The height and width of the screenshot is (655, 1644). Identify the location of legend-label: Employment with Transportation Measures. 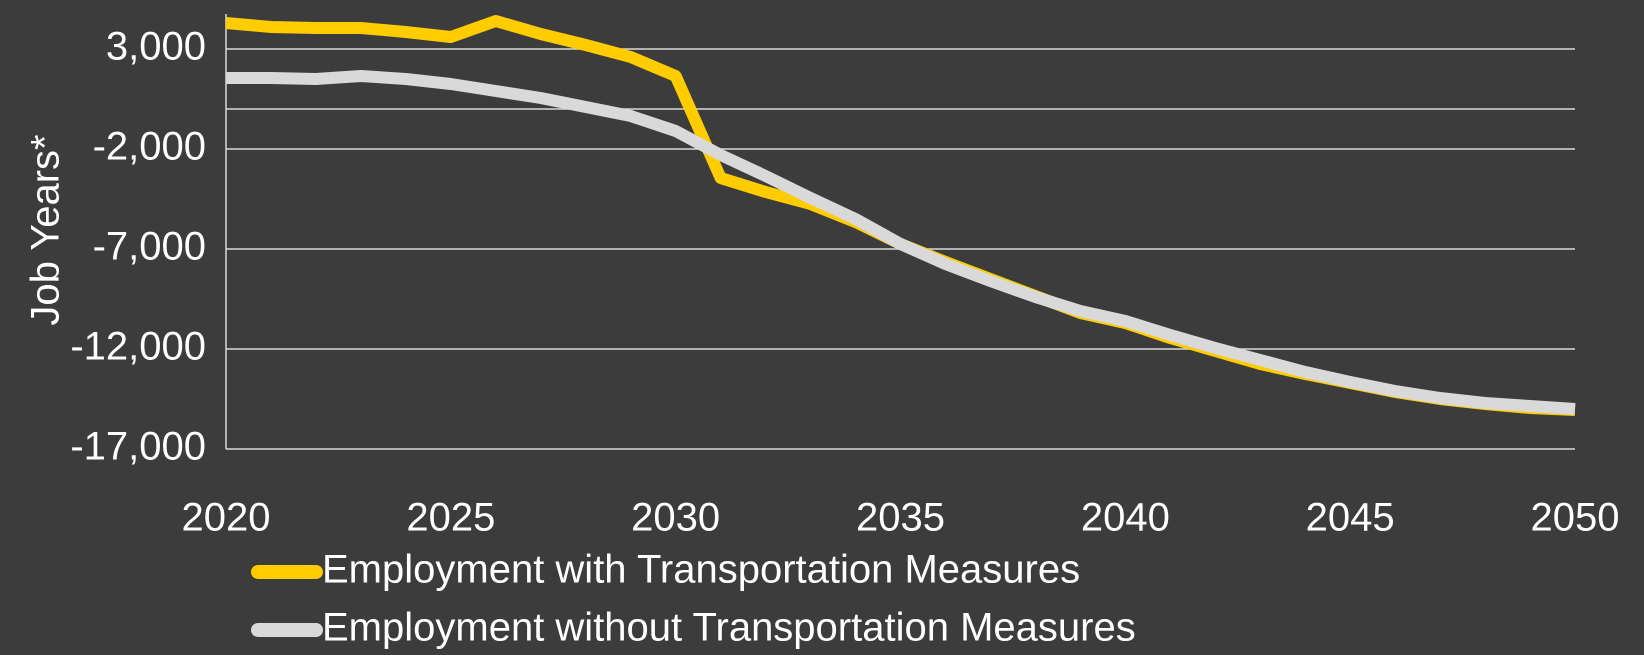
(701, 570).